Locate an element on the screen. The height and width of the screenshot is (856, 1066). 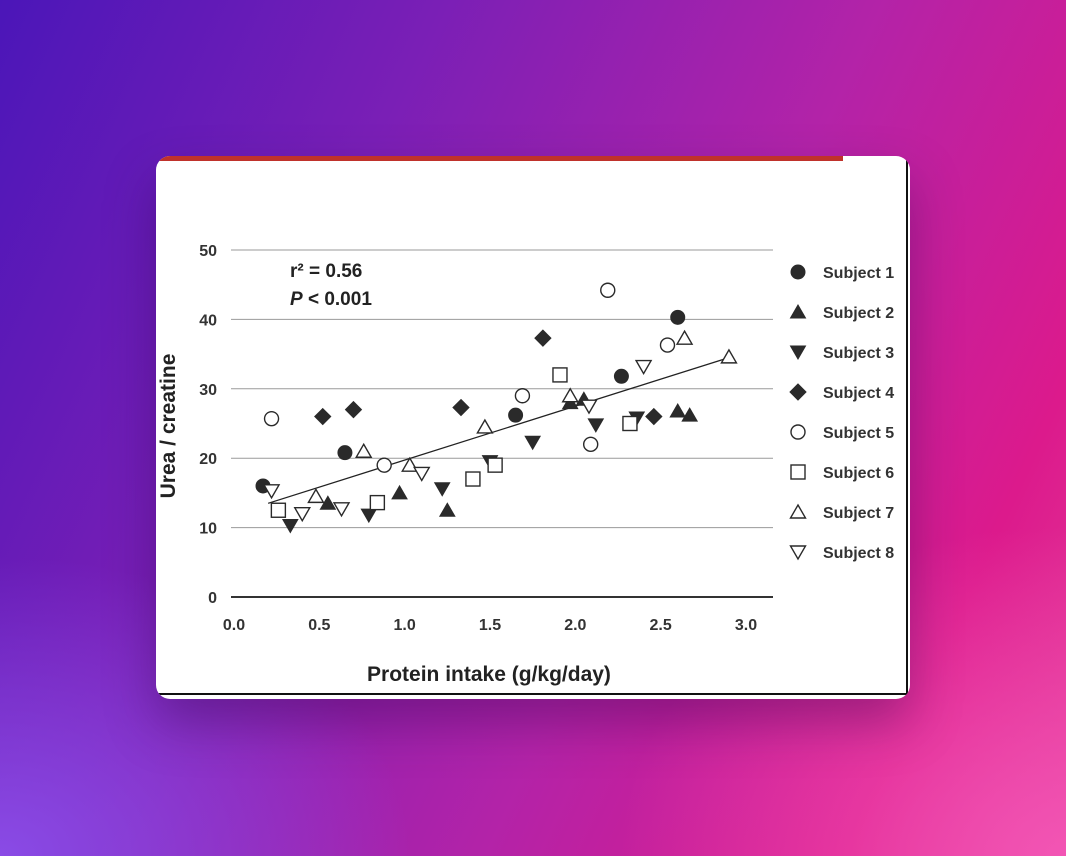
y-tick-label: 50 is located at coordinates (208, 251).